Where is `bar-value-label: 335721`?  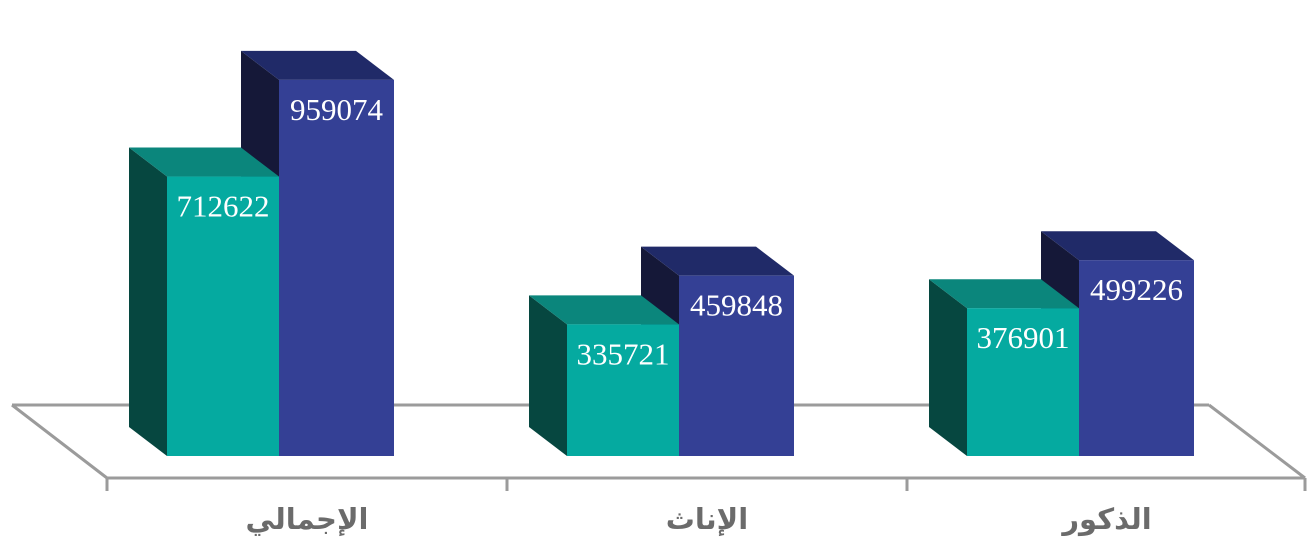
bar-value-label: 335721 is located at coordinates (623, 353).